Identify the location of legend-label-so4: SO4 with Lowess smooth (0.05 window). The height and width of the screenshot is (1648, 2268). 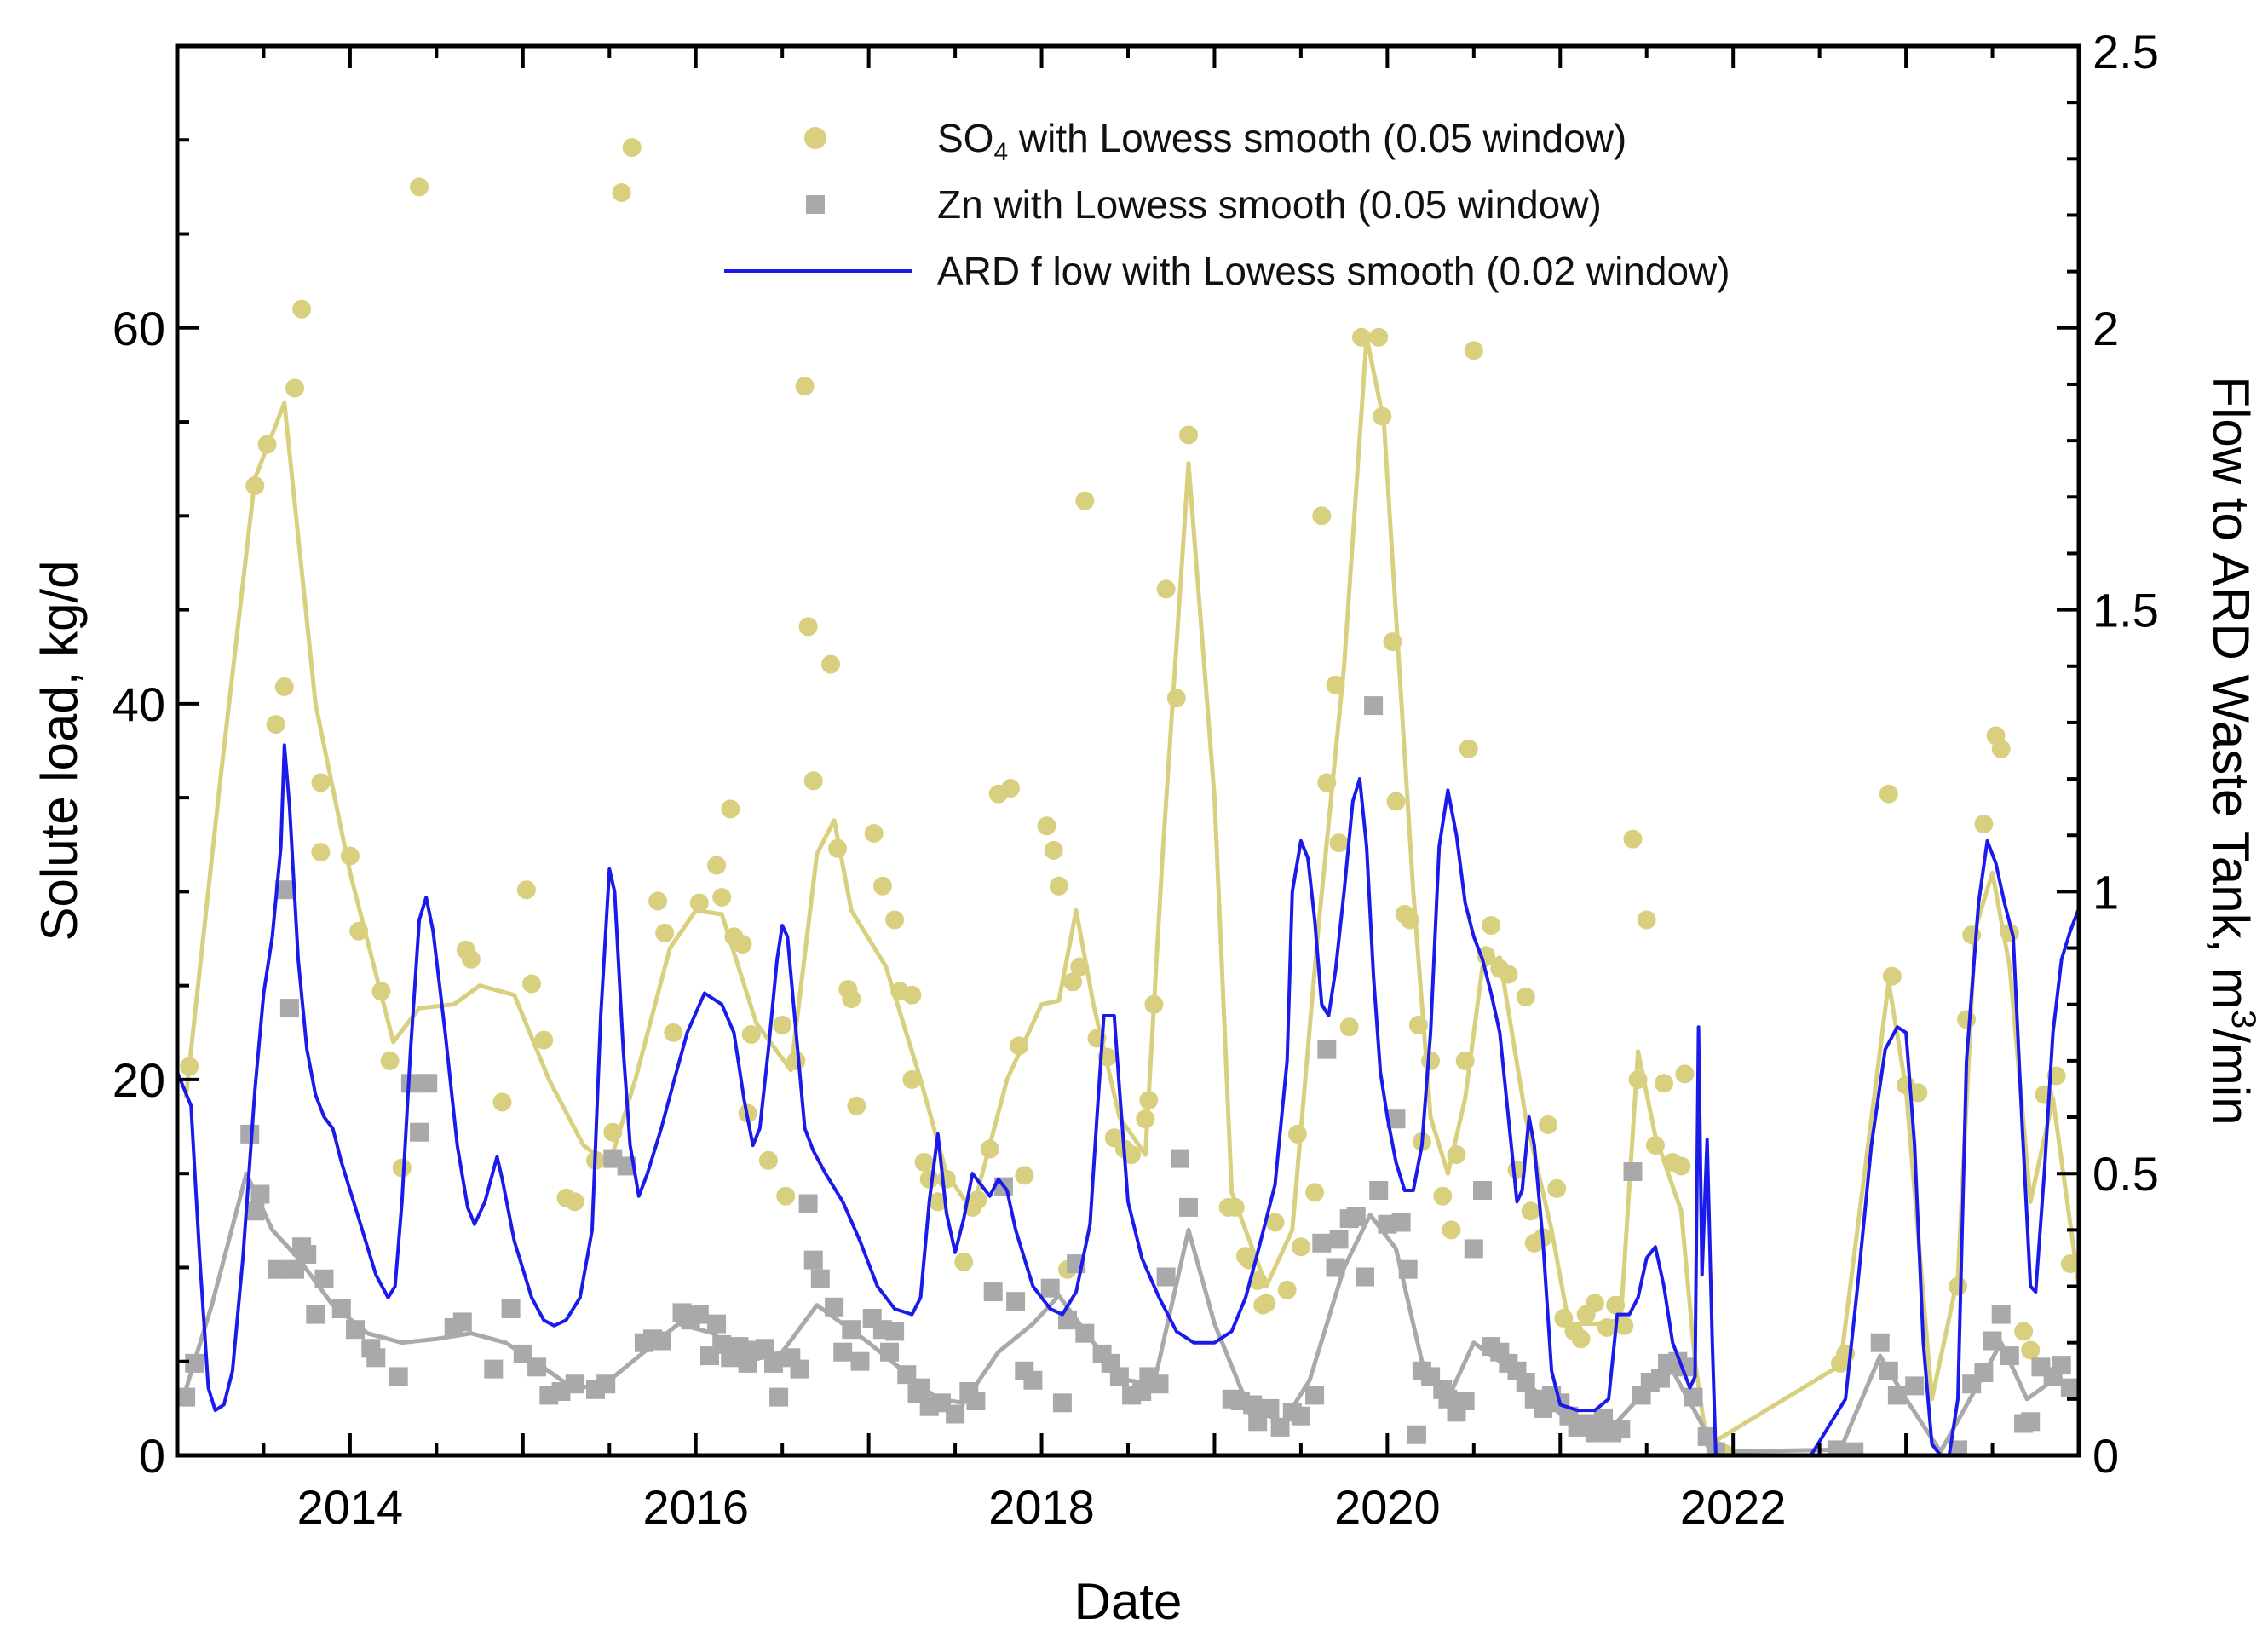
(1282, 141).